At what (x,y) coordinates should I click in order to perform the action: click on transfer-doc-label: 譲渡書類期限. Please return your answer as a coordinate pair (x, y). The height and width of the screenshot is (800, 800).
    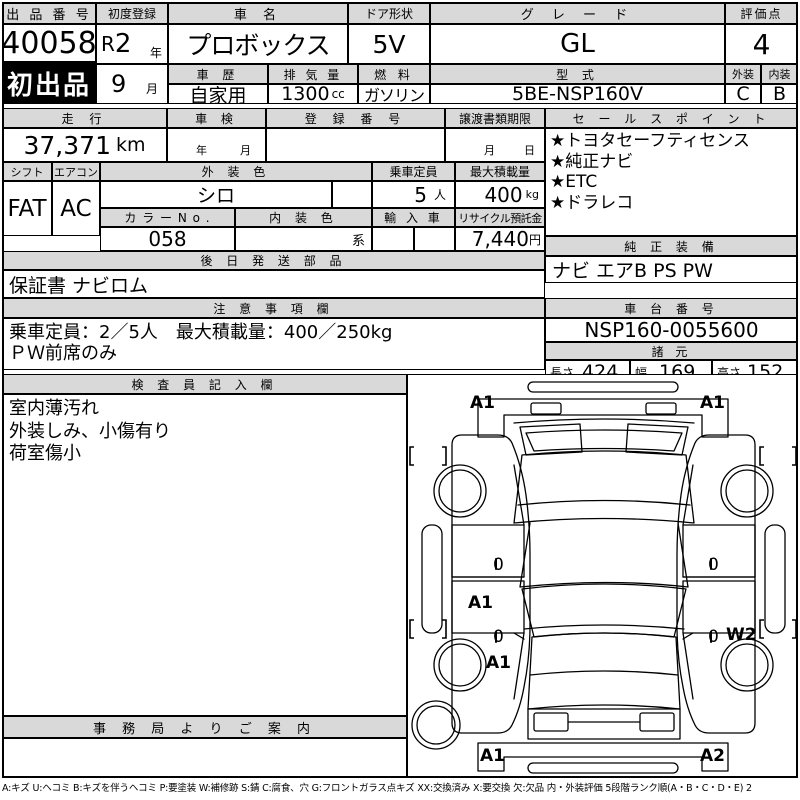
    Looking at the image, I should click on (495, 118).